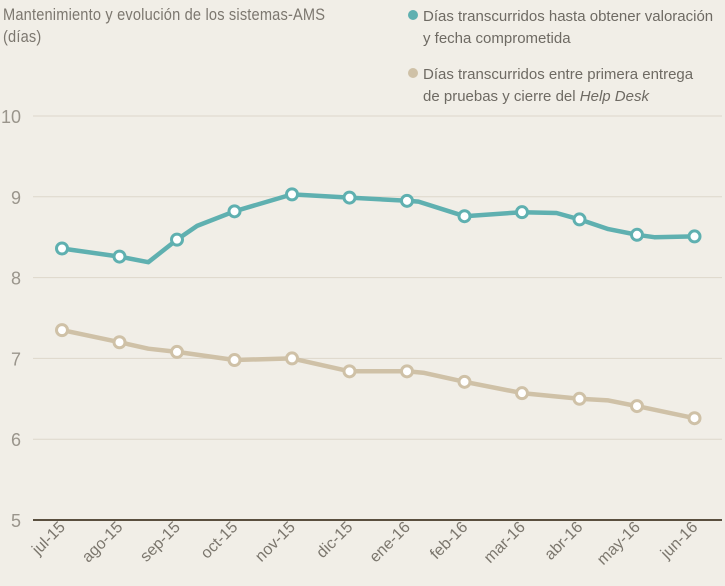 Image resolution: width=725 pixels, height=586 pixels. I want to click on x-tick-label: jun-16, so click(679, 541).